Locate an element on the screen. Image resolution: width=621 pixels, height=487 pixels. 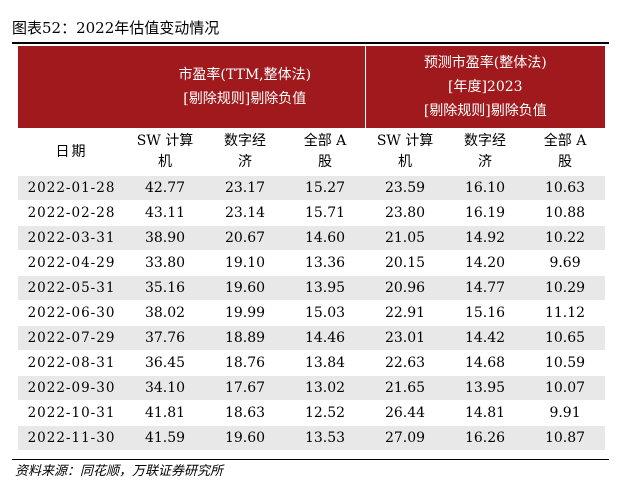
row-date: 2022-08-31 is located at coordinates (71, 363).